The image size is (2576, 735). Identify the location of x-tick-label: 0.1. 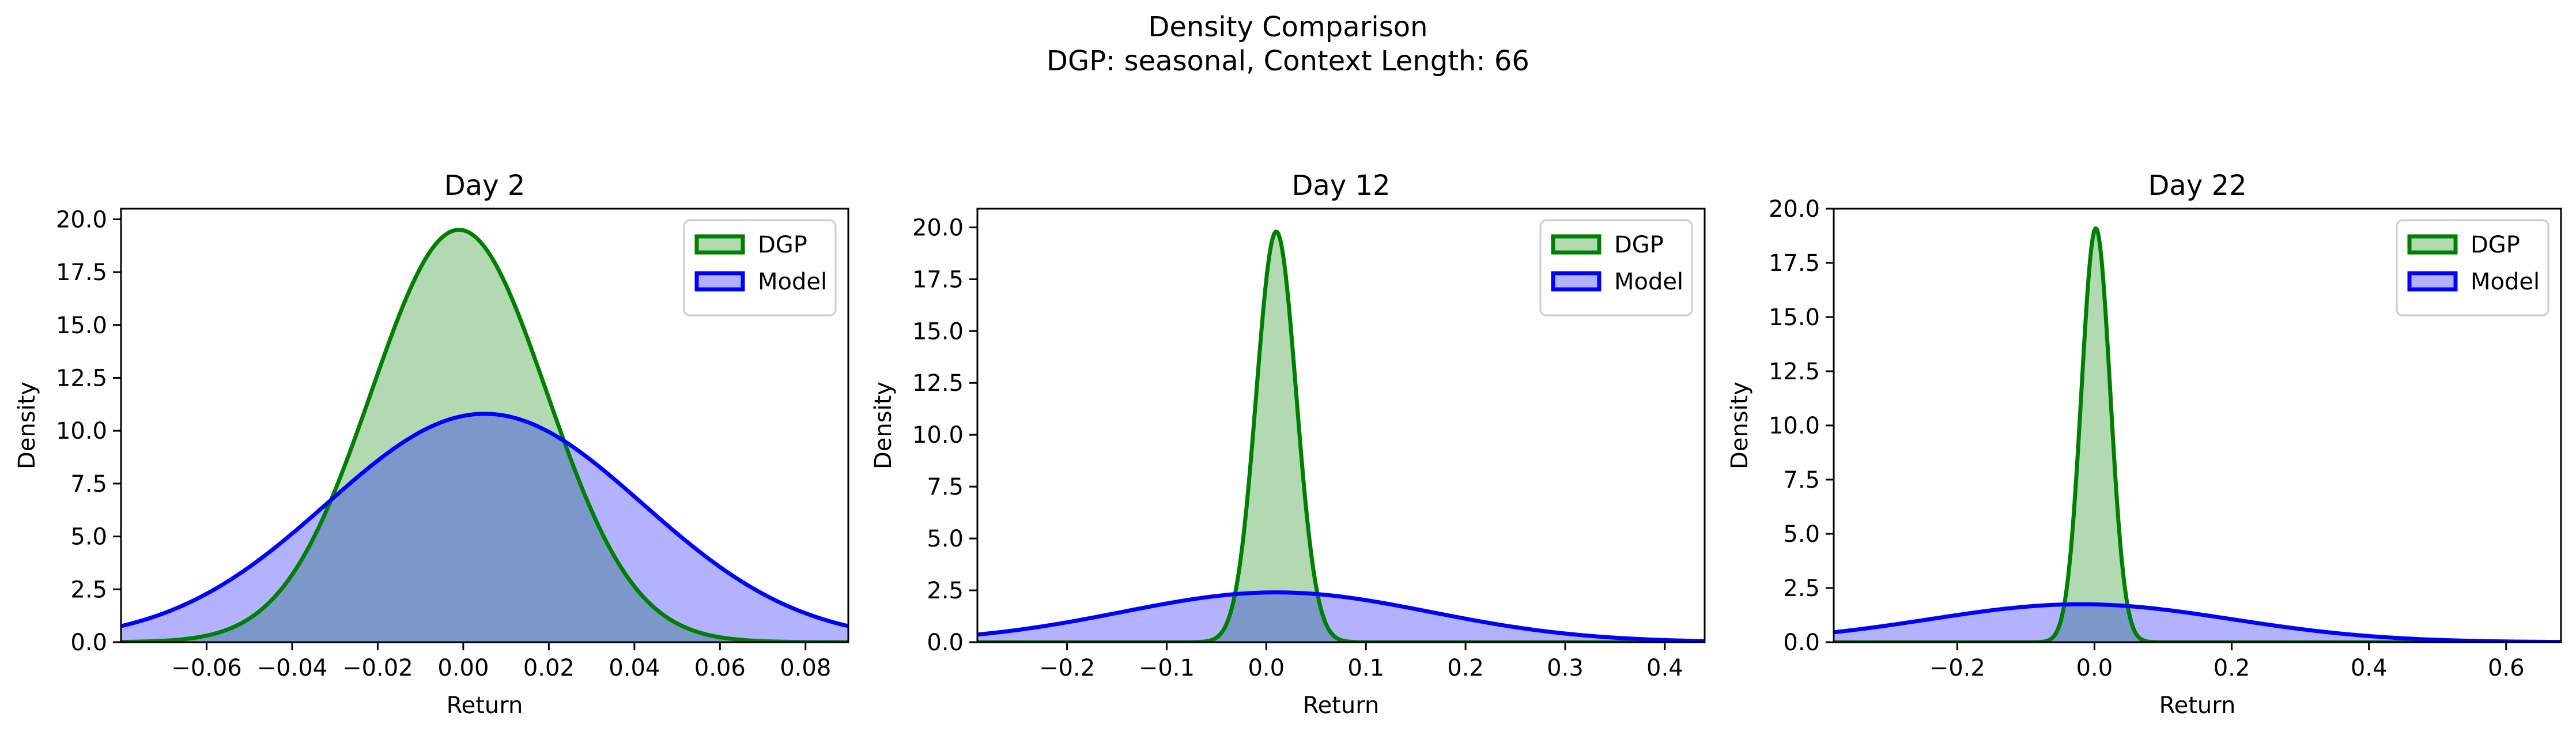
(1365, 668).